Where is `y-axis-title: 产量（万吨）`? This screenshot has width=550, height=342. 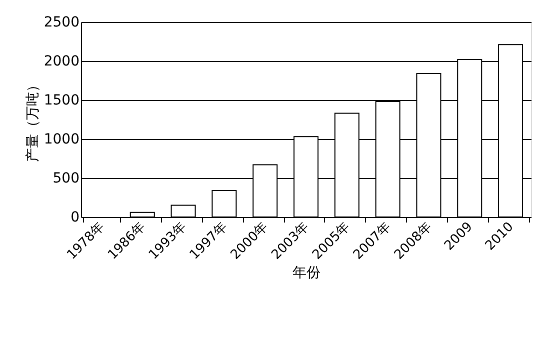
y-axis-title: 产量（万吨） is located at coordinates (32, 120).